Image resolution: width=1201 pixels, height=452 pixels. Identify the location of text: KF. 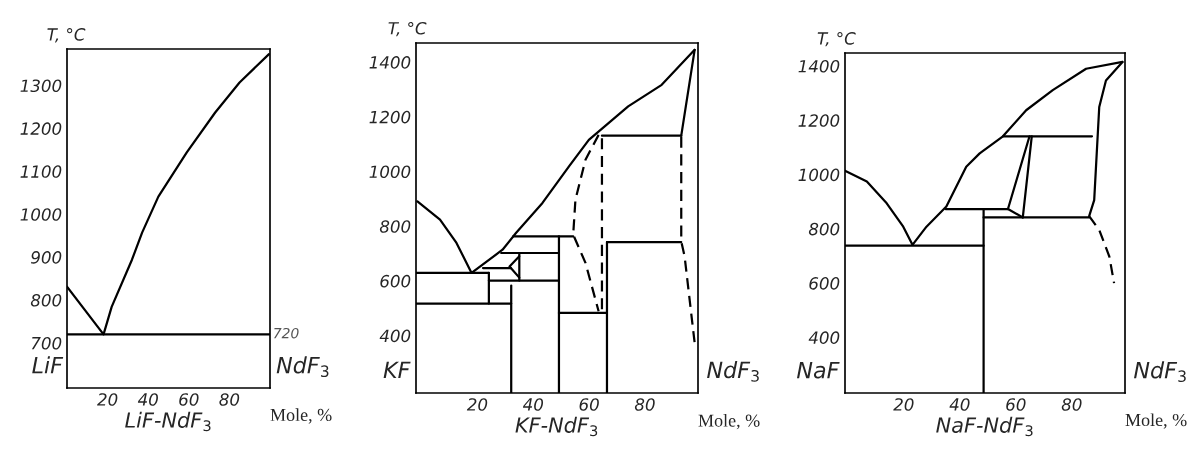
(397, 369).